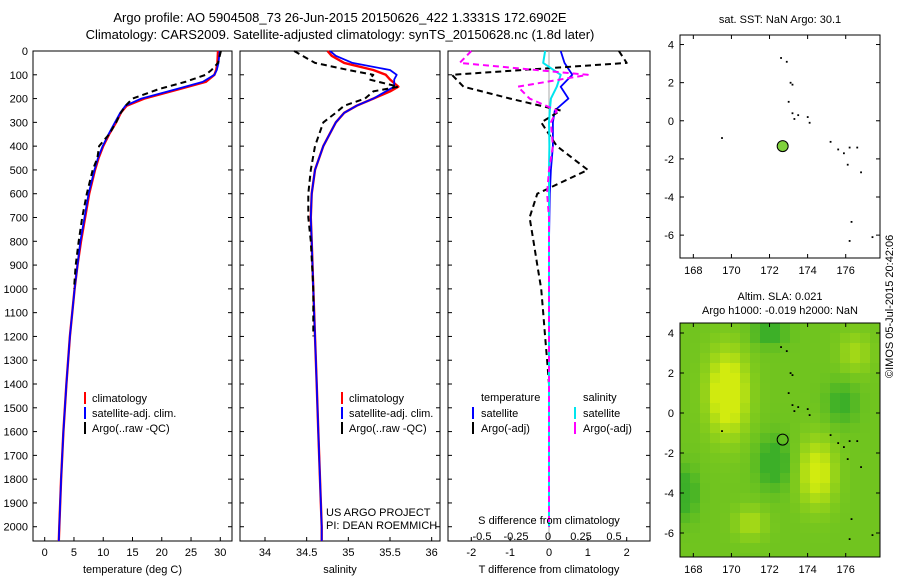  I want to click on map-x-tick-label: 172, so click(769, 570).